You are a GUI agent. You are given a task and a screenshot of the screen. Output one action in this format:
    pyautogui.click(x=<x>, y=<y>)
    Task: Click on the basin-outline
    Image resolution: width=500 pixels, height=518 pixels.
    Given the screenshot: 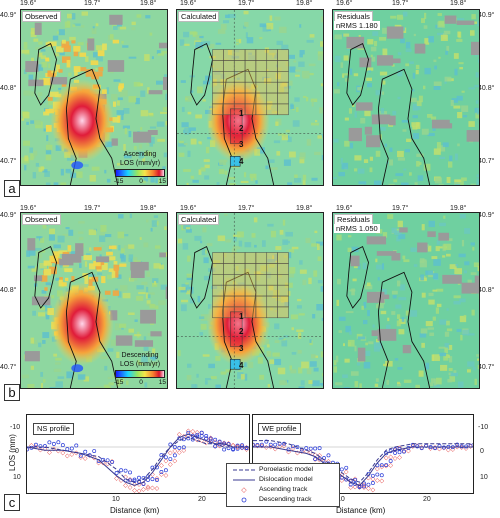 What is the action you would take?
    pyautogui.click(x=383, y=335)
    